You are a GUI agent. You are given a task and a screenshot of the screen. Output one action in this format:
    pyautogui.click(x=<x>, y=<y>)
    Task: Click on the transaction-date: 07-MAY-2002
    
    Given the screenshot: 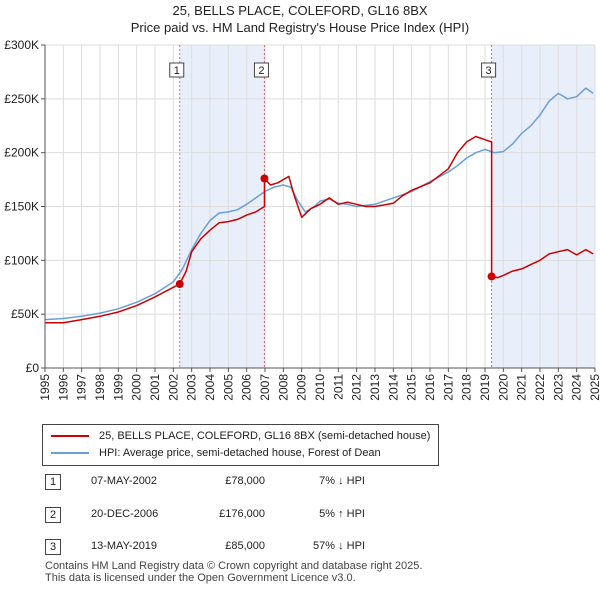 What is the action you would take?
    pyautogui.click(x=124, y=481)
    